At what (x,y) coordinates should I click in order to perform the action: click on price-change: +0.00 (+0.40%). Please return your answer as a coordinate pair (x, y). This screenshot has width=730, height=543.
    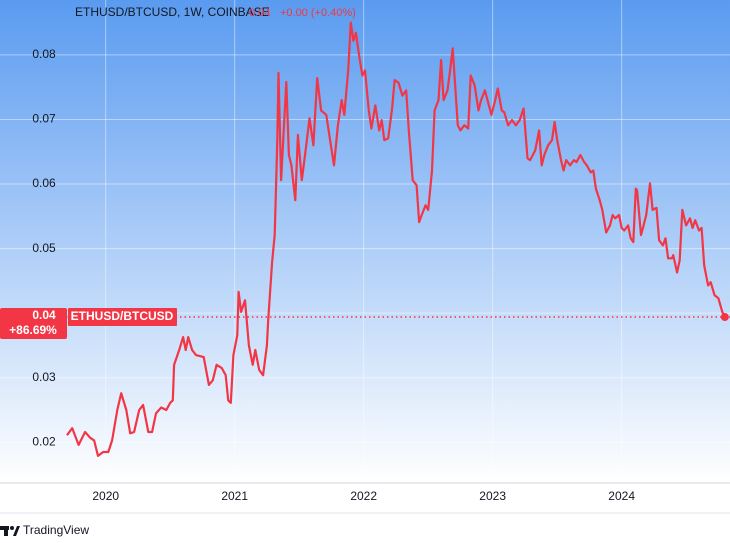
    Looking at the image, I should click on (318, 13).